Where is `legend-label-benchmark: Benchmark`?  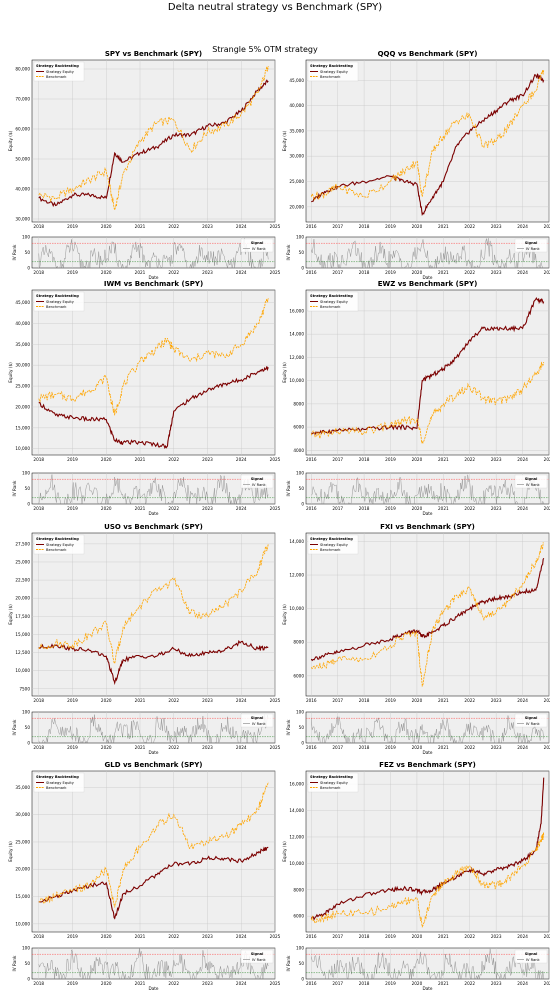
legend-label-benchmark: Benchmark is located at coordinates (330, 77).